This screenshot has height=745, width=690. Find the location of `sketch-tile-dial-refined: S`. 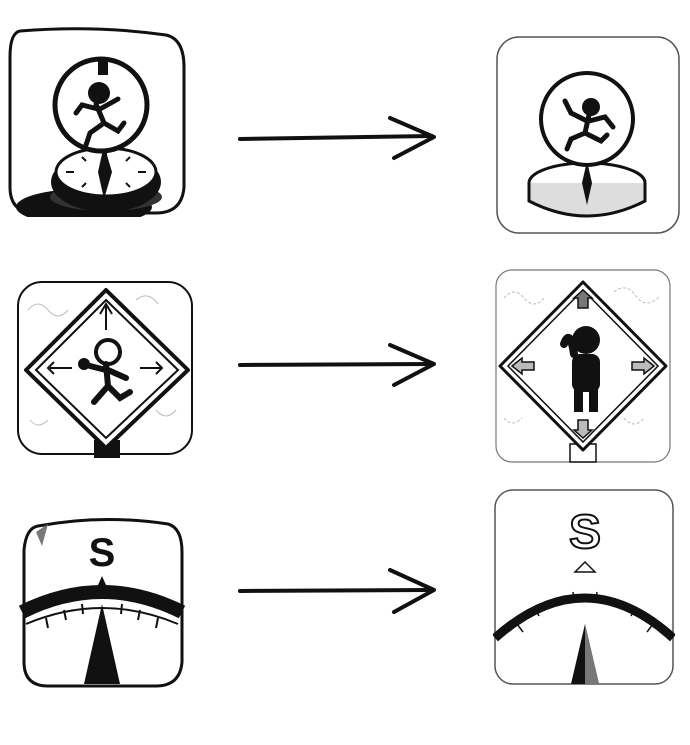

sketch-tile-dial-refined: S is located at coordinates (584, 587).